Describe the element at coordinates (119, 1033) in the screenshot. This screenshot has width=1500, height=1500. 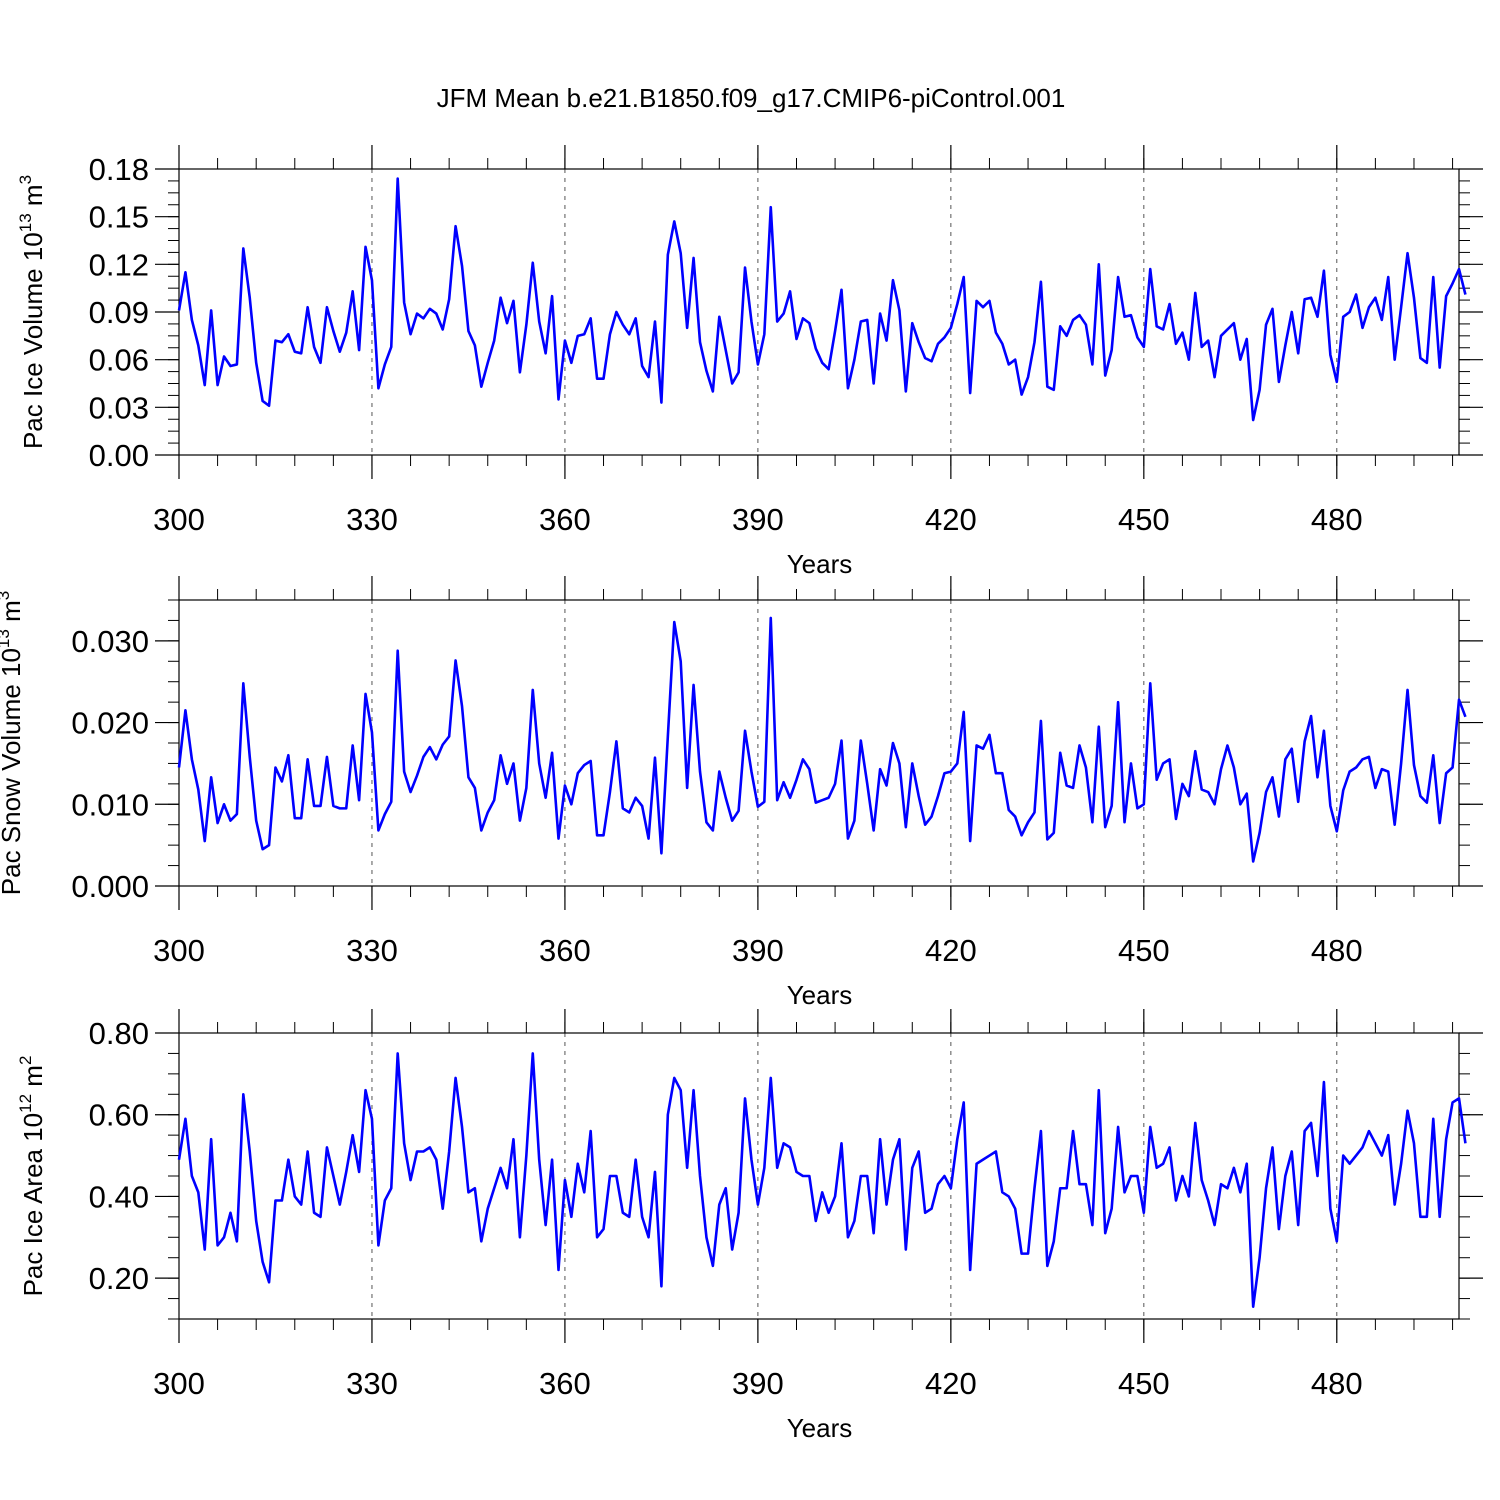
I see `y-tick-label: 0.80` at that location.